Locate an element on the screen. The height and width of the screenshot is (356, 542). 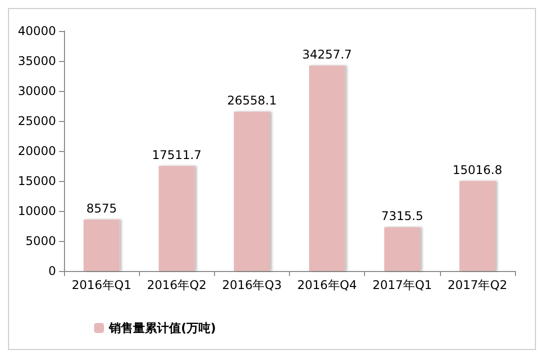
y-tick-label: 0 is located at coordinates (52, 271).